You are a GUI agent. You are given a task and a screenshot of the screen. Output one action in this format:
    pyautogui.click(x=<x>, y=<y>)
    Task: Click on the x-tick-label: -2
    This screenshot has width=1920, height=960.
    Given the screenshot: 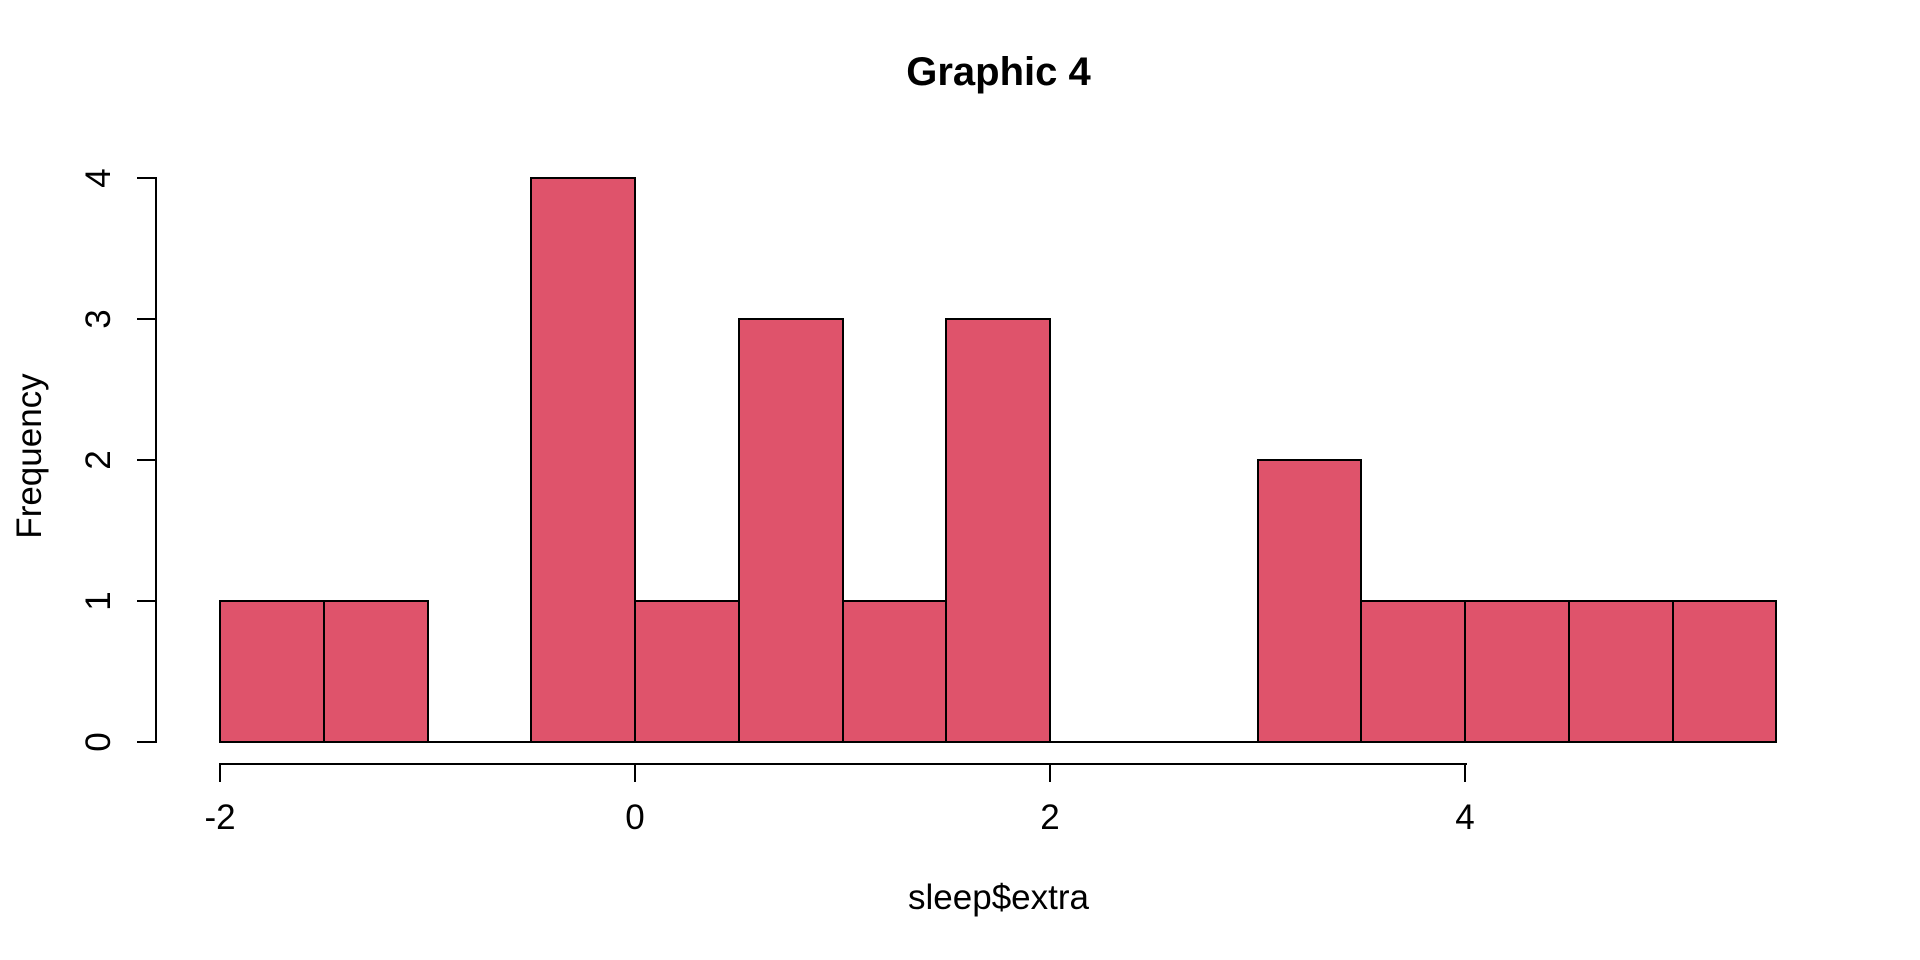 What is the action you would take?
    pyautogui.click(x=220, y=817)
    